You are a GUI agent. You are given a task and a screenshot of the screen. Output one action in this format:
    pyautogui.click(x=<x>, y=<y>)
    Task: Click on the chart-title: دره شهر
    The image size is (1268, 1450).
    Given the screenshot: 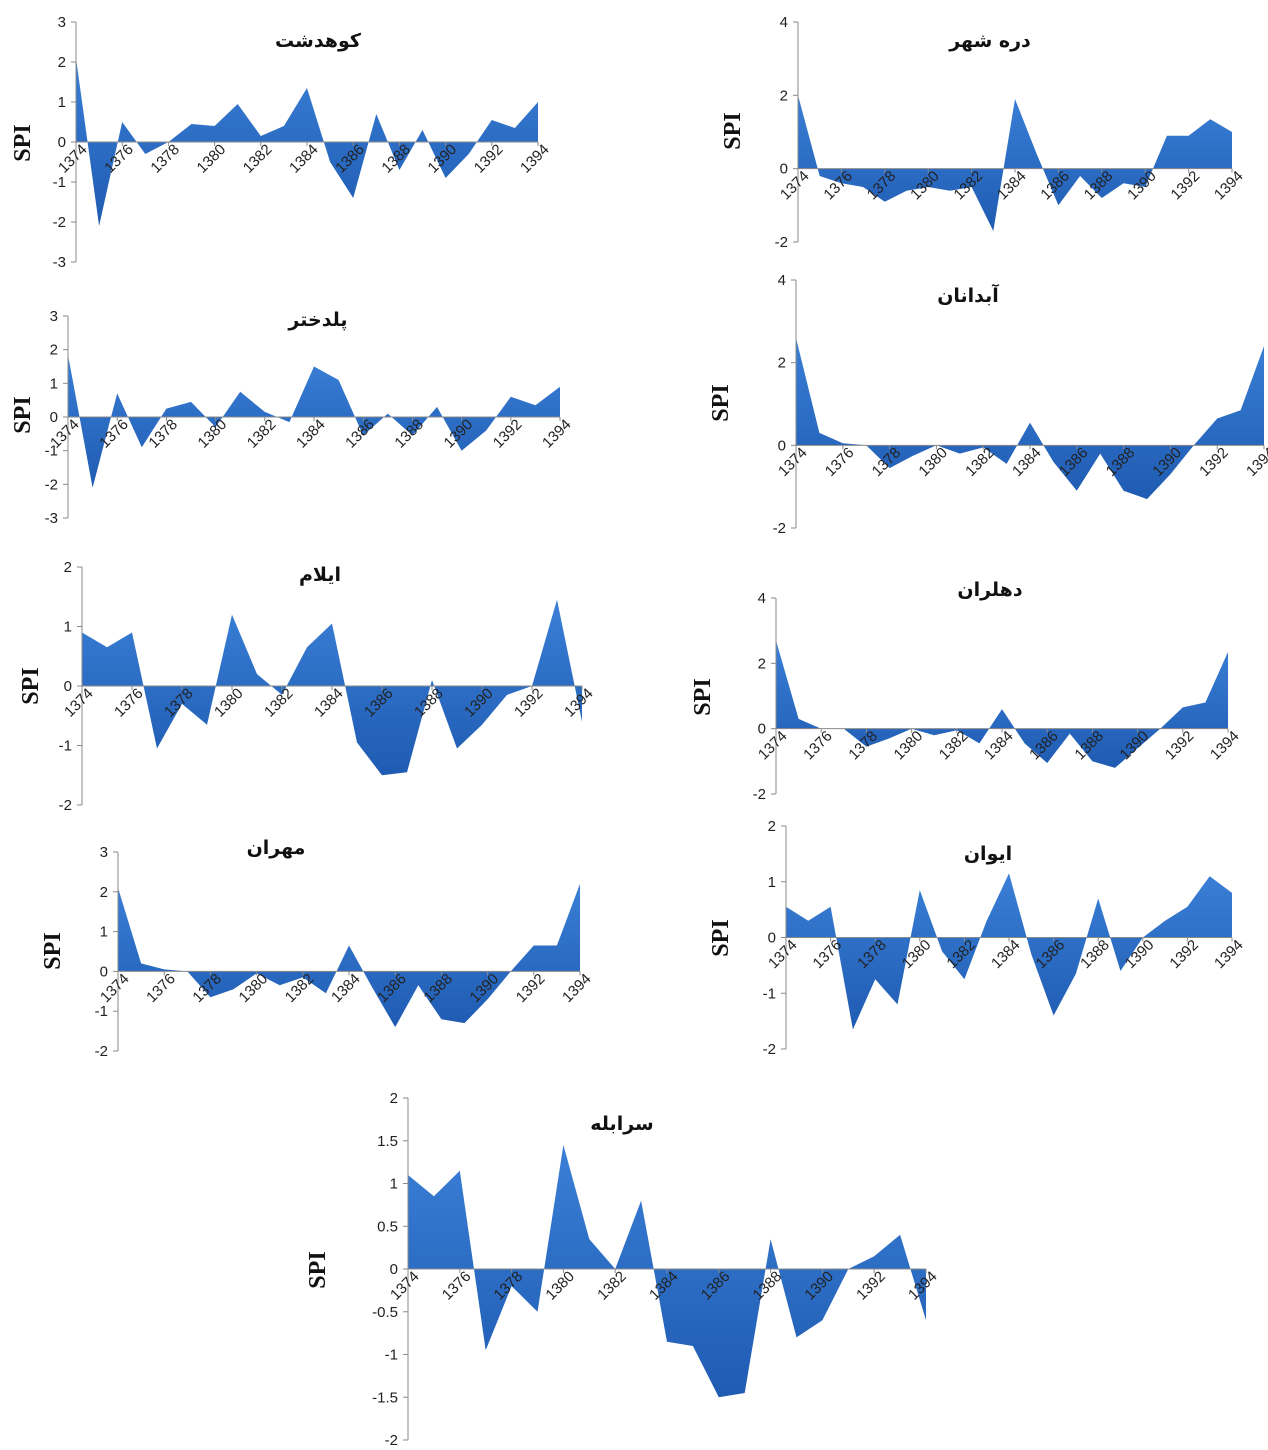 What is the action you would take?
    pyautogui.click(x=989, y=41)
    